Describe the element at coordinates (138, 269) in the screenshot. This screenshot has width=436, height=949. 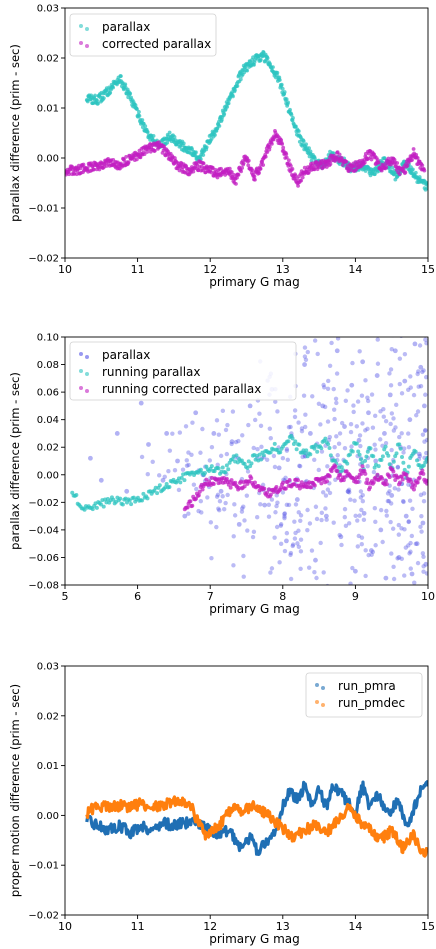
I see `x-tick-label: 11` at that location.